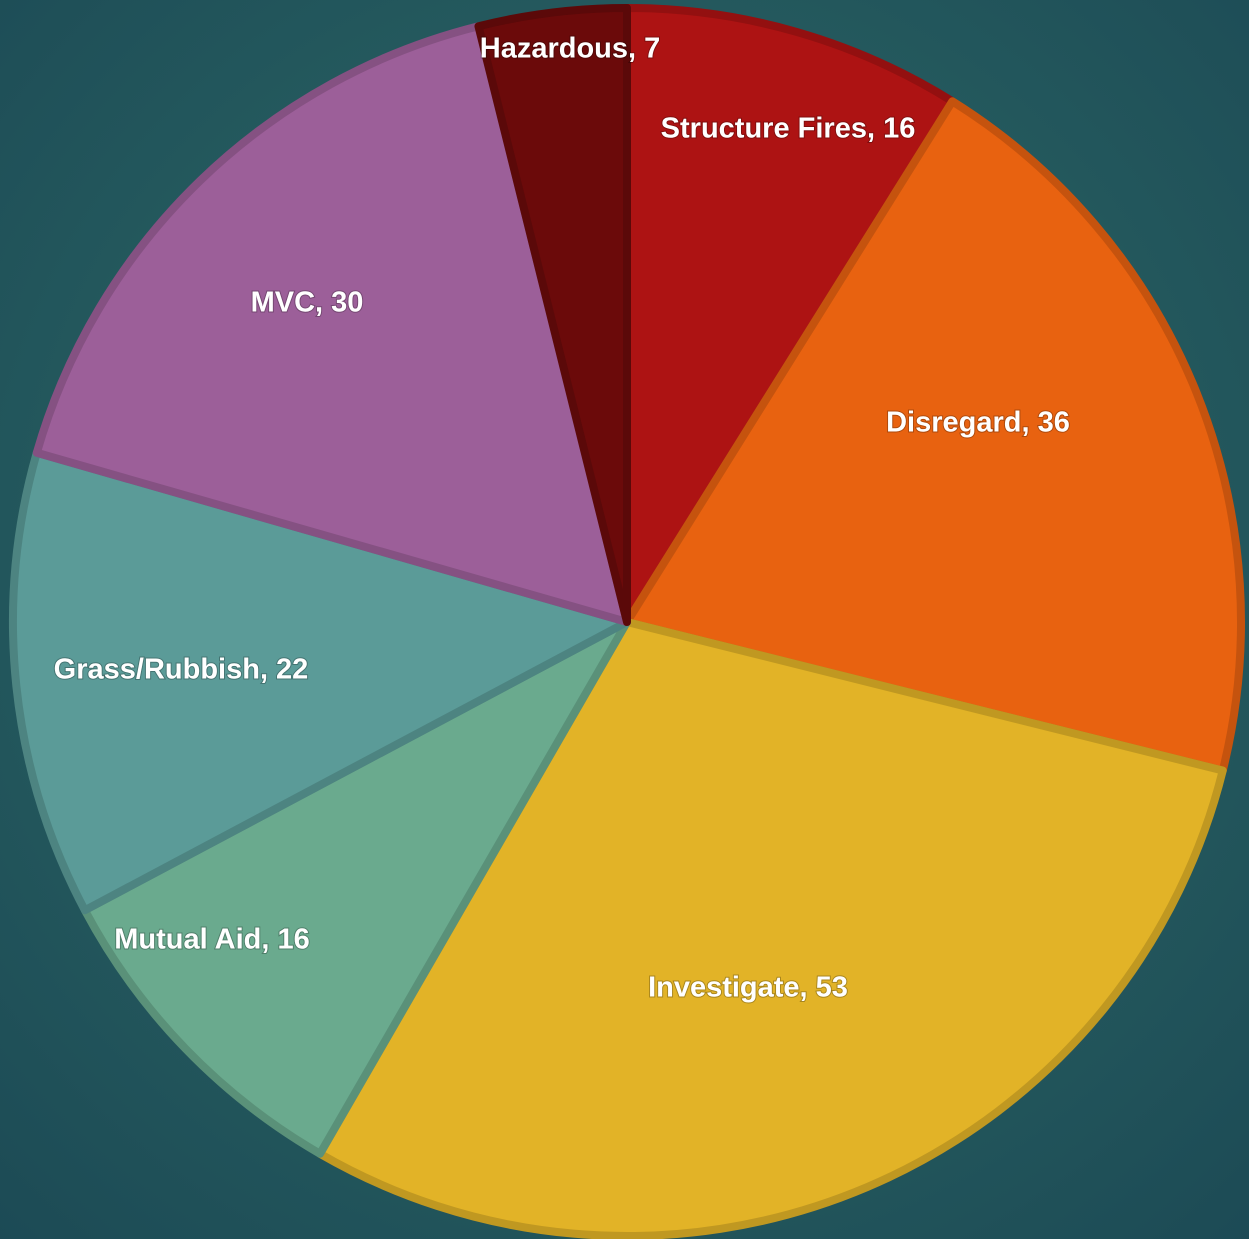 The width and height of the screenshot is (1249, 1239). I want to click on data-label: Investigate, 53, so click(748, 988).